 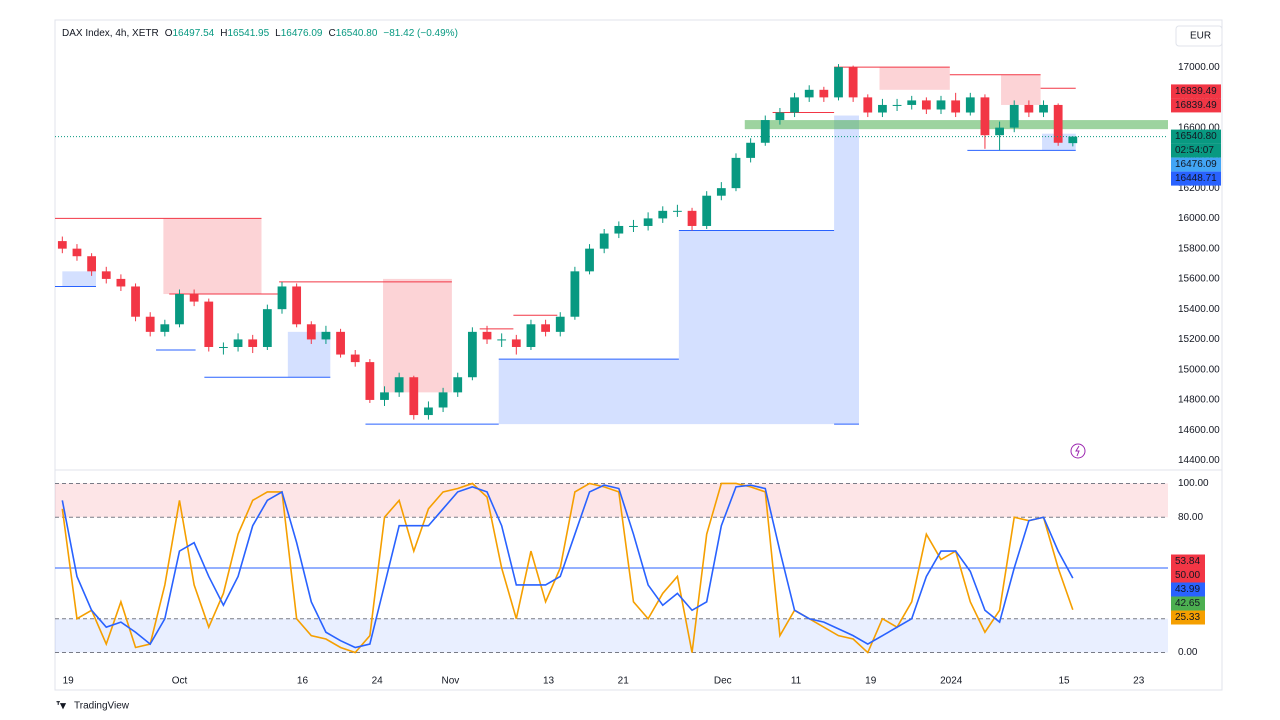 What do you see at coordinates (549, 681) in the screenshot?
I see `x-tick-label: 13` at bounding box center [549, 681].